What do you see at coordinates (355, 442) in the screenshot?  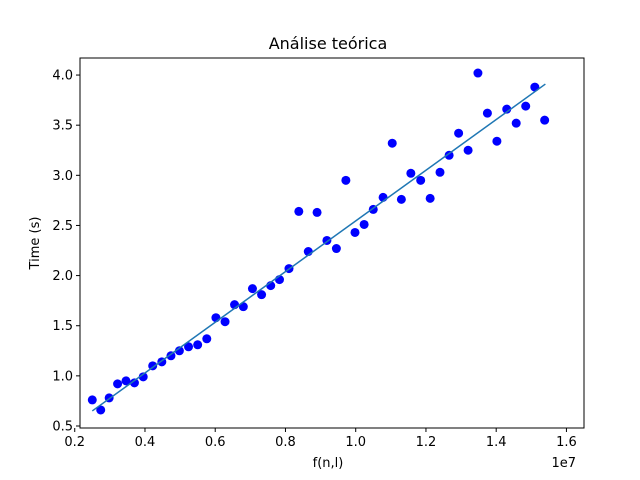 I see `x-tick-label: 1.0` at bounding box center [355, 442].